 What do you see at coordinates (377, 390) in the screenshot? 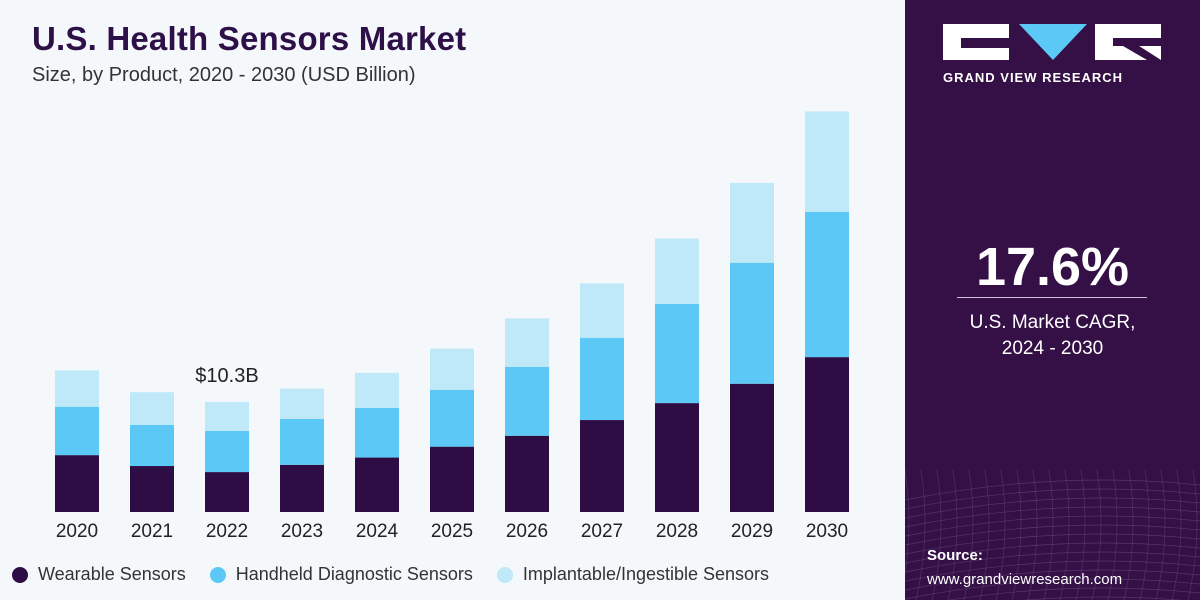
I see `bar-segment-2024-s2` at bounding box center [377, 390].